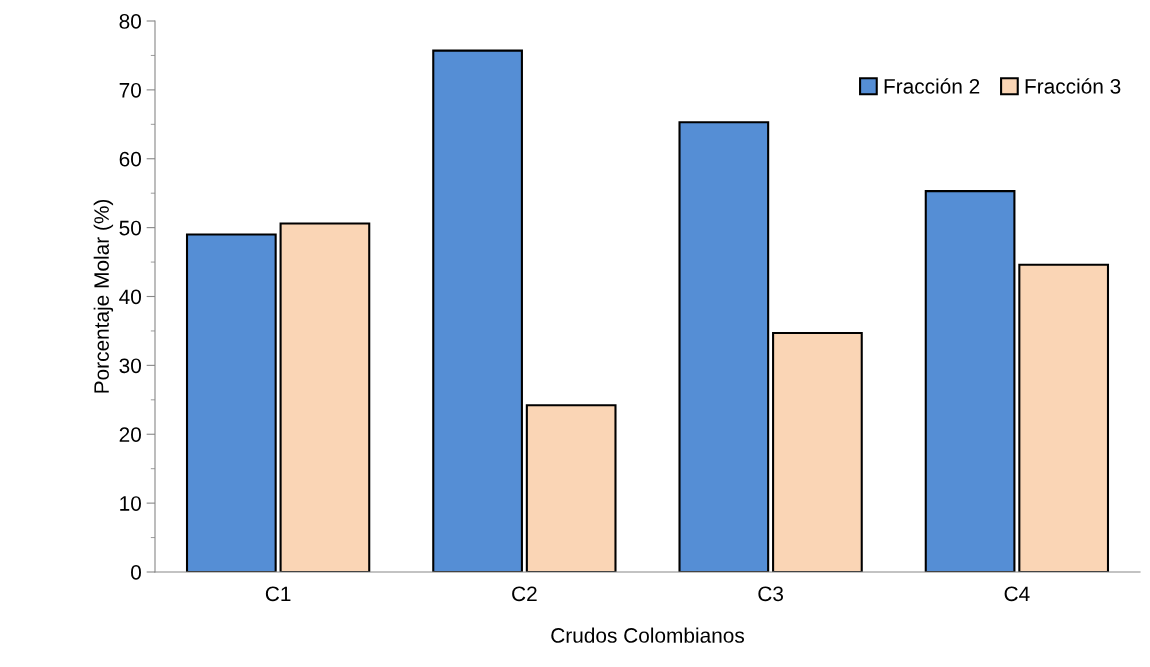 The image size is (1150, 667). Describe the element at coordinates (278, 594) in the screenshot. I see `x-tick-label: C1` at that location.